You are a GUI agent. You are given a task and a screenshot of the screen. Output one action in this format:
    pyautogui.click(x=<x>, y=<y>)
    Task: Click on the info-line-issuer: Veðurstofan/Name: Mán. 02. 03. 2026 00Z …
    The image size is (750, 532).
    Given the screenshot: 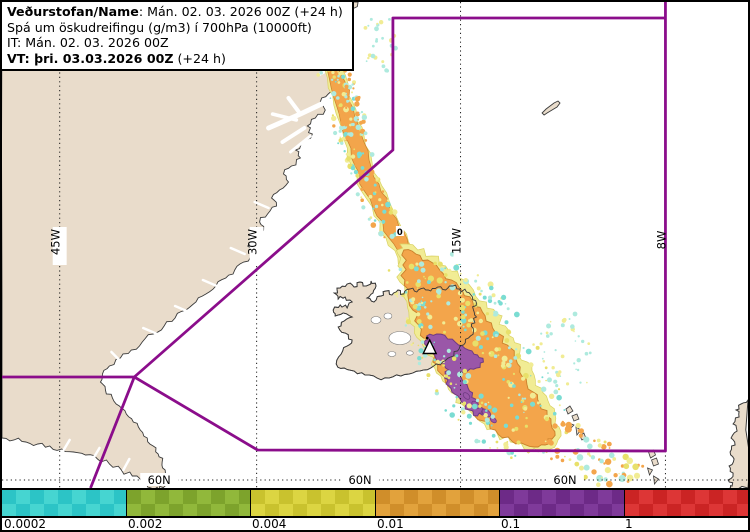 What is the action you would take?
    pyautogui.click(x=175, y=11)
    